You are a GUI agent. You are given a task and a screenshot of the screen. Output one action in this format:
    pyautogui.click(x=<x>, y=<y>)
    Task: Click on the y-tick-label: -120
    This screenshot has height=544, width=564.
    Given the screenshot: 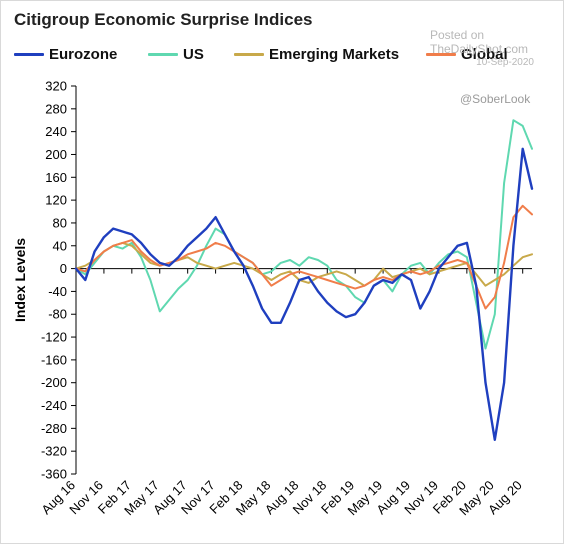 What is the action you would take?
    pyautogui.click(x=54, y=337)
    